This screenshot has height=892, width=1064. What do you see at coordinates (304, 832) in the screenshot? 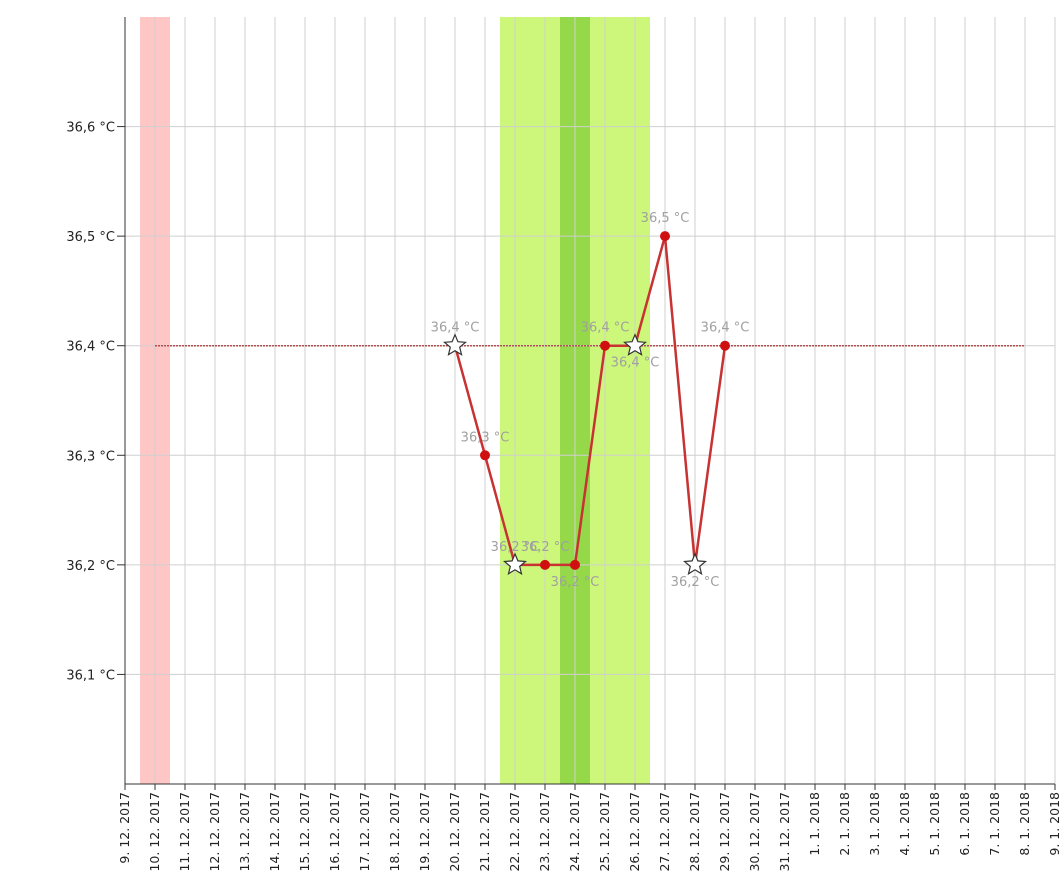
I see `x-tick-label: 15. 12. 2017` at bounding box center [304, 832].